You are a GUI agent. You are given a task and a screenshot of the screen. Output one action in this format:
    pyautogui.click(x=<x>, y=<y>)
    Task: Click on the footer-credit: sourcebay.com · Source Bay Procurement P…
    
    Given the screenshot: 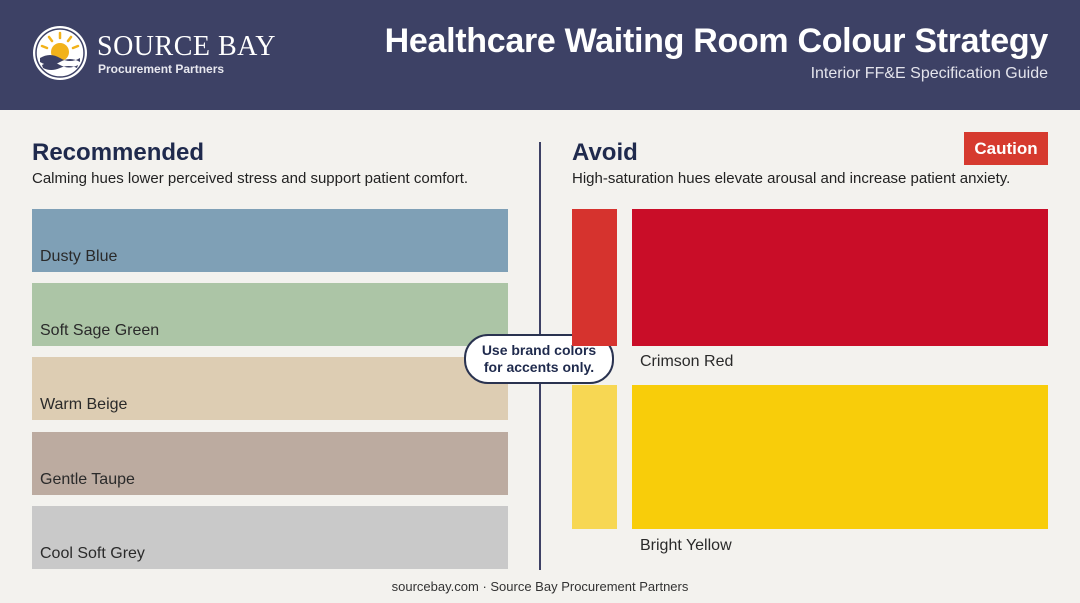 What is the action you would take?
    pyautogui.click(x=540, y=586)
    